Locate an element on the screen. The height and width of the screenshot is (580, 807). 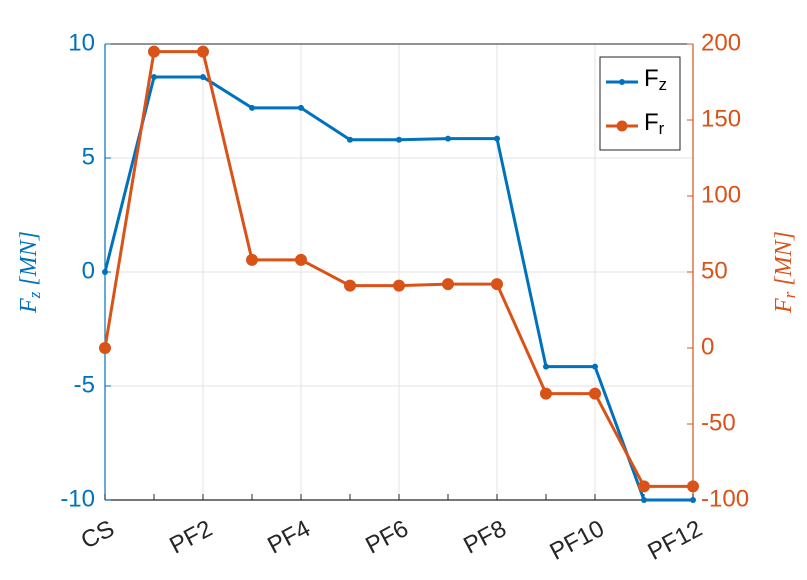
legend-label: Fr is located at coordinates (654, 123).